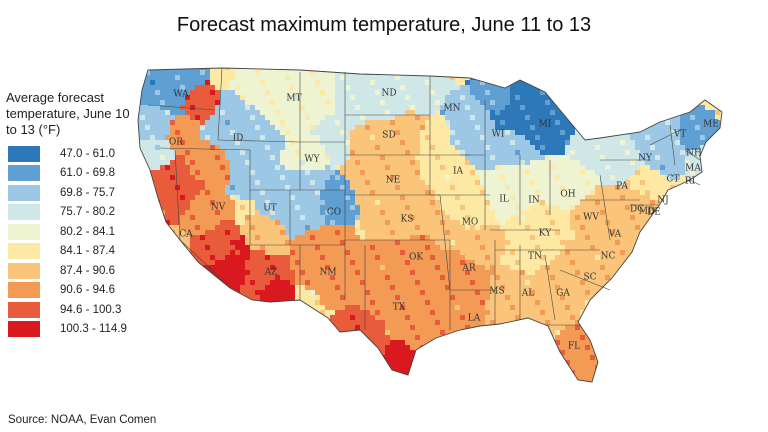 This screenshot has width=768, height=432. What do you see at coordinates (637, 210) in the screenshot?
I see `state-label-dc: DC` at bounding box center [637, 210].